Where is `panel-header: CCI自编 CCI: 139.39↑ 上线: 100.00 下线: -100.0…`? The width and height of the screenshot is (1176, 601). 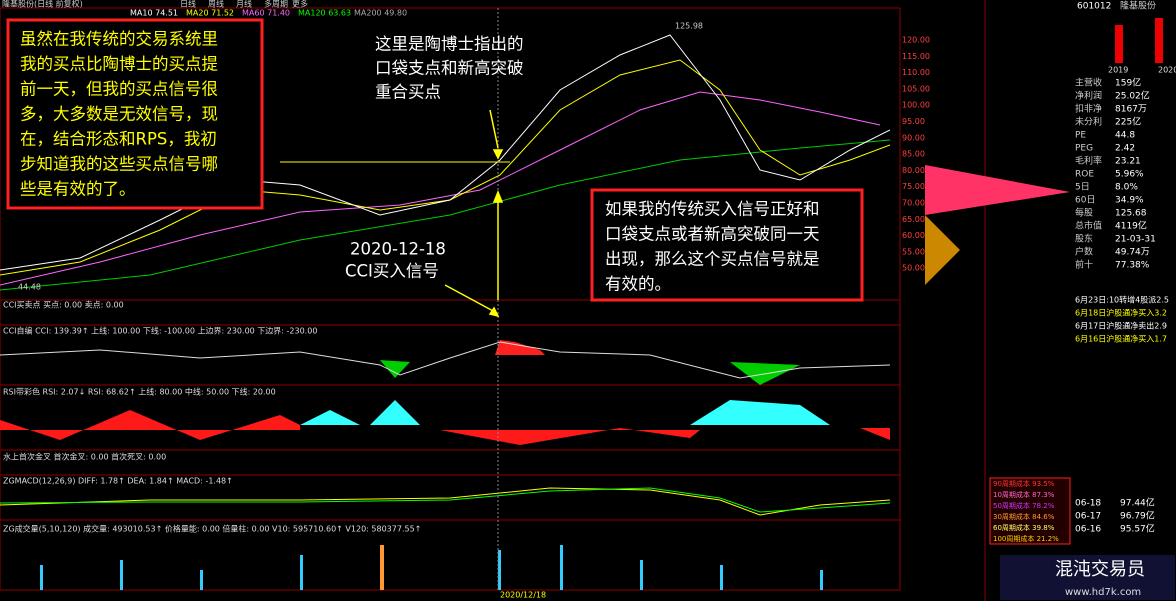 panel-header: CCI自编 CCI: 139.39↑ 上线: 100.00 下线: -100.0… is located at coordinates (160, 331).